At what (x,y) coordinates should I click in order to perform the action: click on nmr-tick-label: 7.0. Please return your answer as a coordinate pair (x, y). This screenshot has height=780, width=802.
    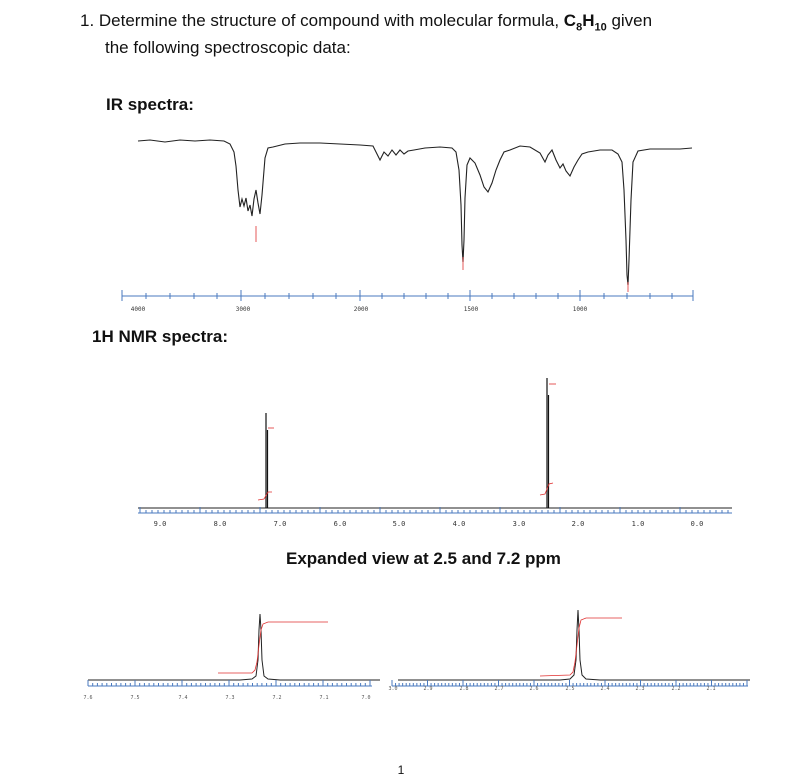
    Looking at the image, I should click on (280, 524).